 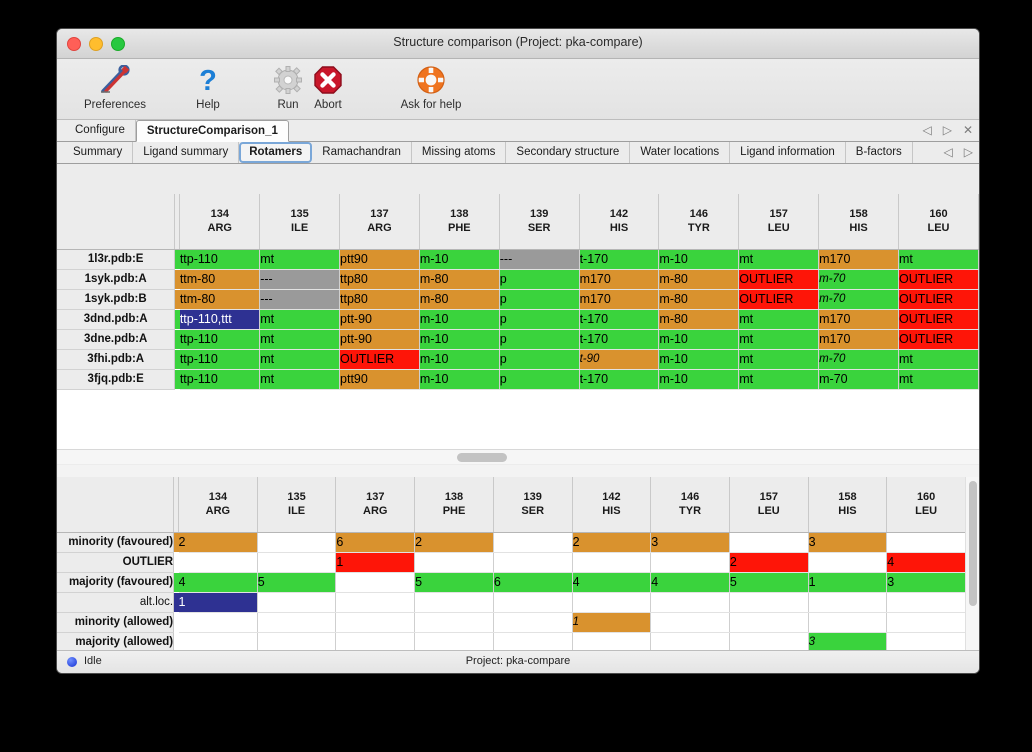 I want to click on row-header-label: alt.loc., so click(x=116, y=602).